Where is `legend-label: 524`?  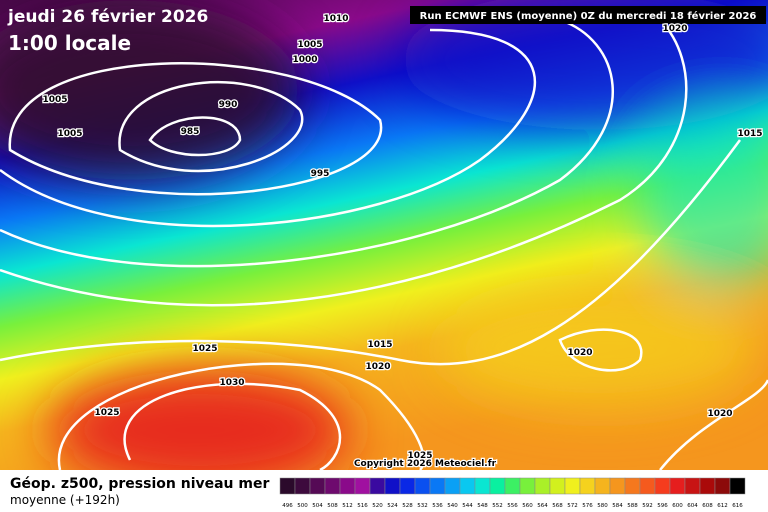 legend-label: 524 is located at coordinates (392, 506).